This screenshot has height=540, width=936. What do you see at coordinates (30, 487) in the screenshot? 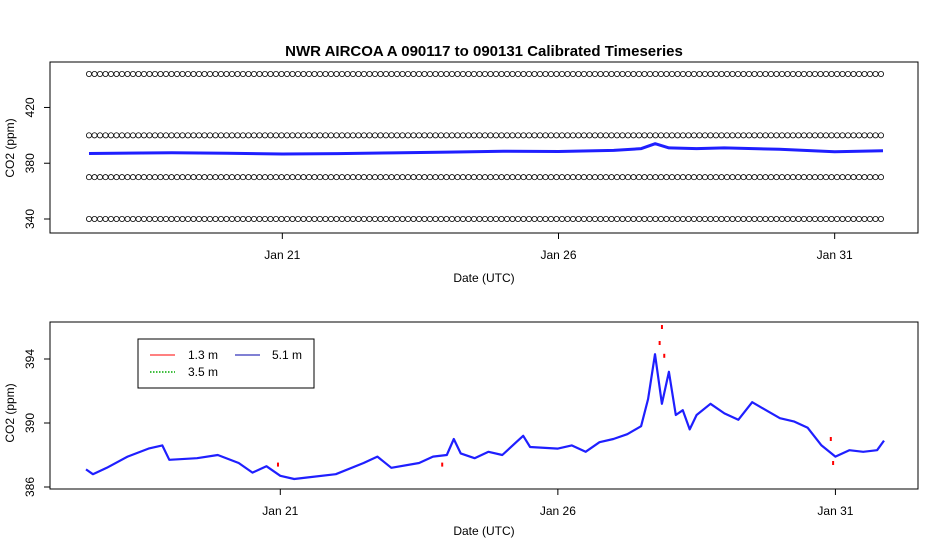
I see `y-tick-label: 386` at bounding box center [30, 487].